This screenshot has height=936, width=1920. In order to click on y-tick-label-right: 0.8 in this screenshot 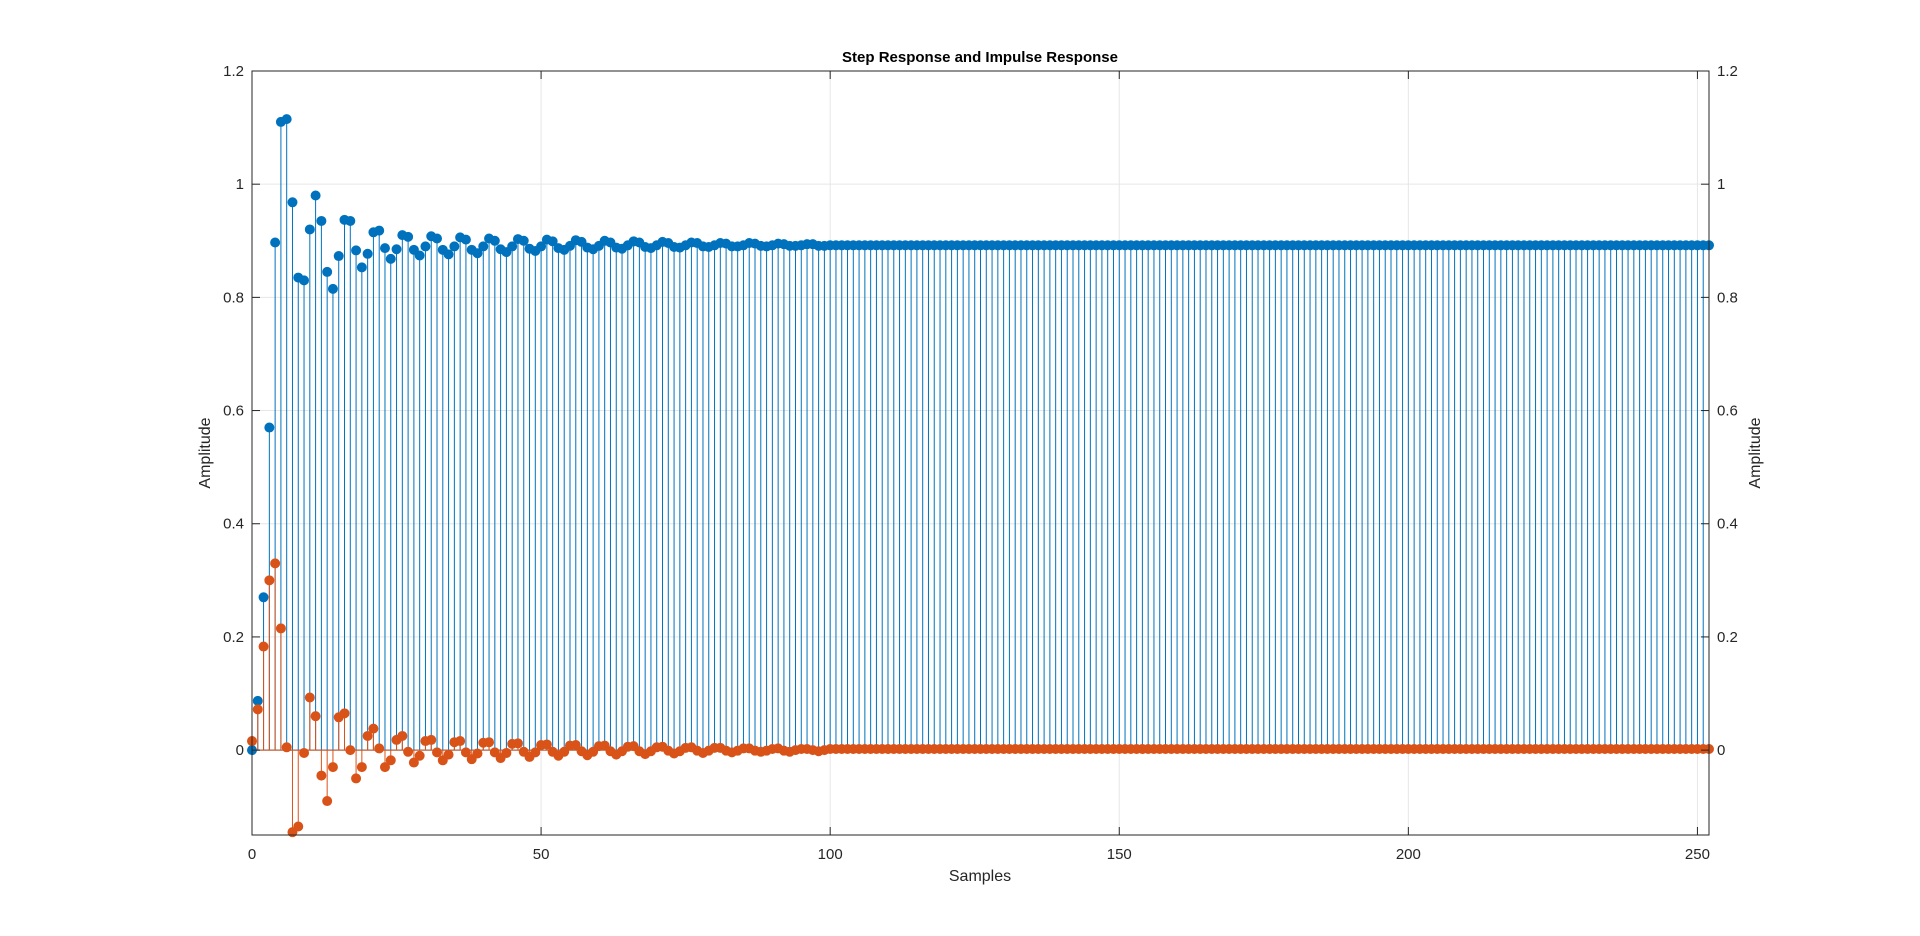, I will do `click(1727, 297)`.